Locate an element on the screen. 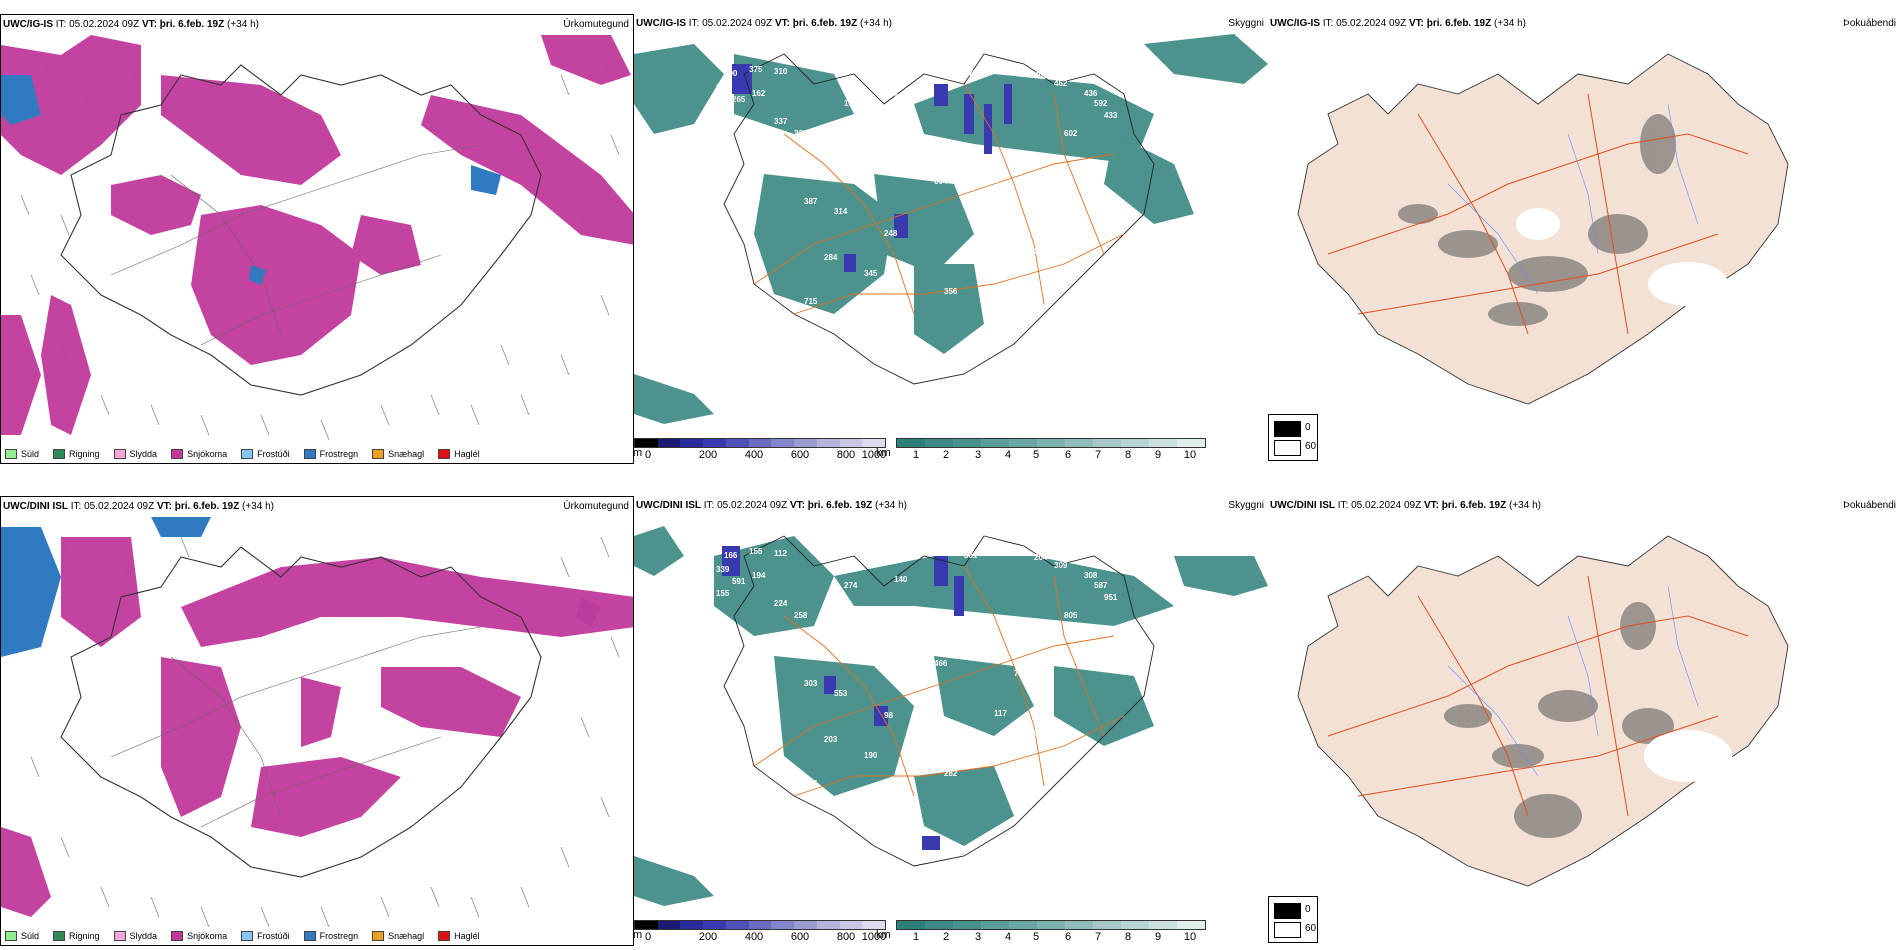 This screenshot has width=1900, height=950. panel-title: Úrkomutegund is located at coordinates (596, 24).